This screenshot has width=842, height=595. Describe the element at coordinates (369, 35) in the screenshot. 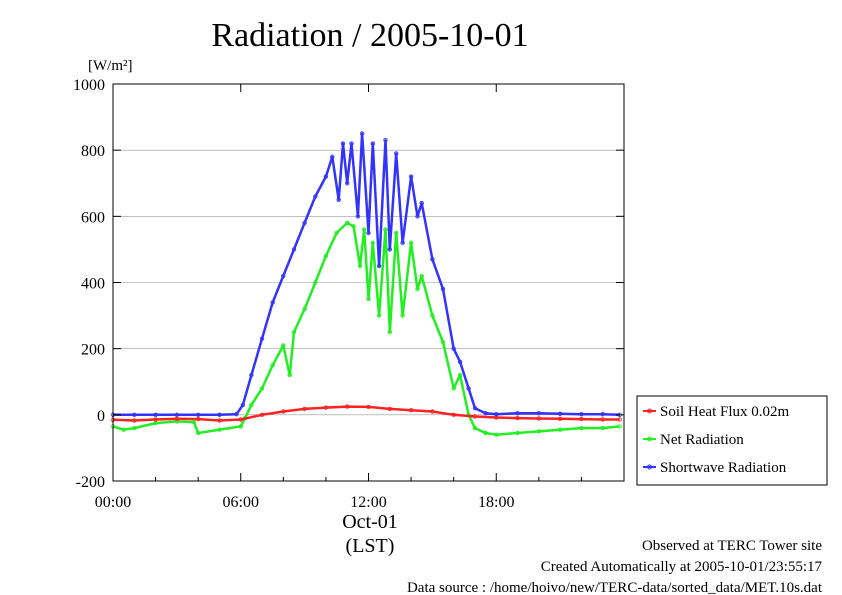

I see `chart-title: Radiation / 2005-10-01` at that location.